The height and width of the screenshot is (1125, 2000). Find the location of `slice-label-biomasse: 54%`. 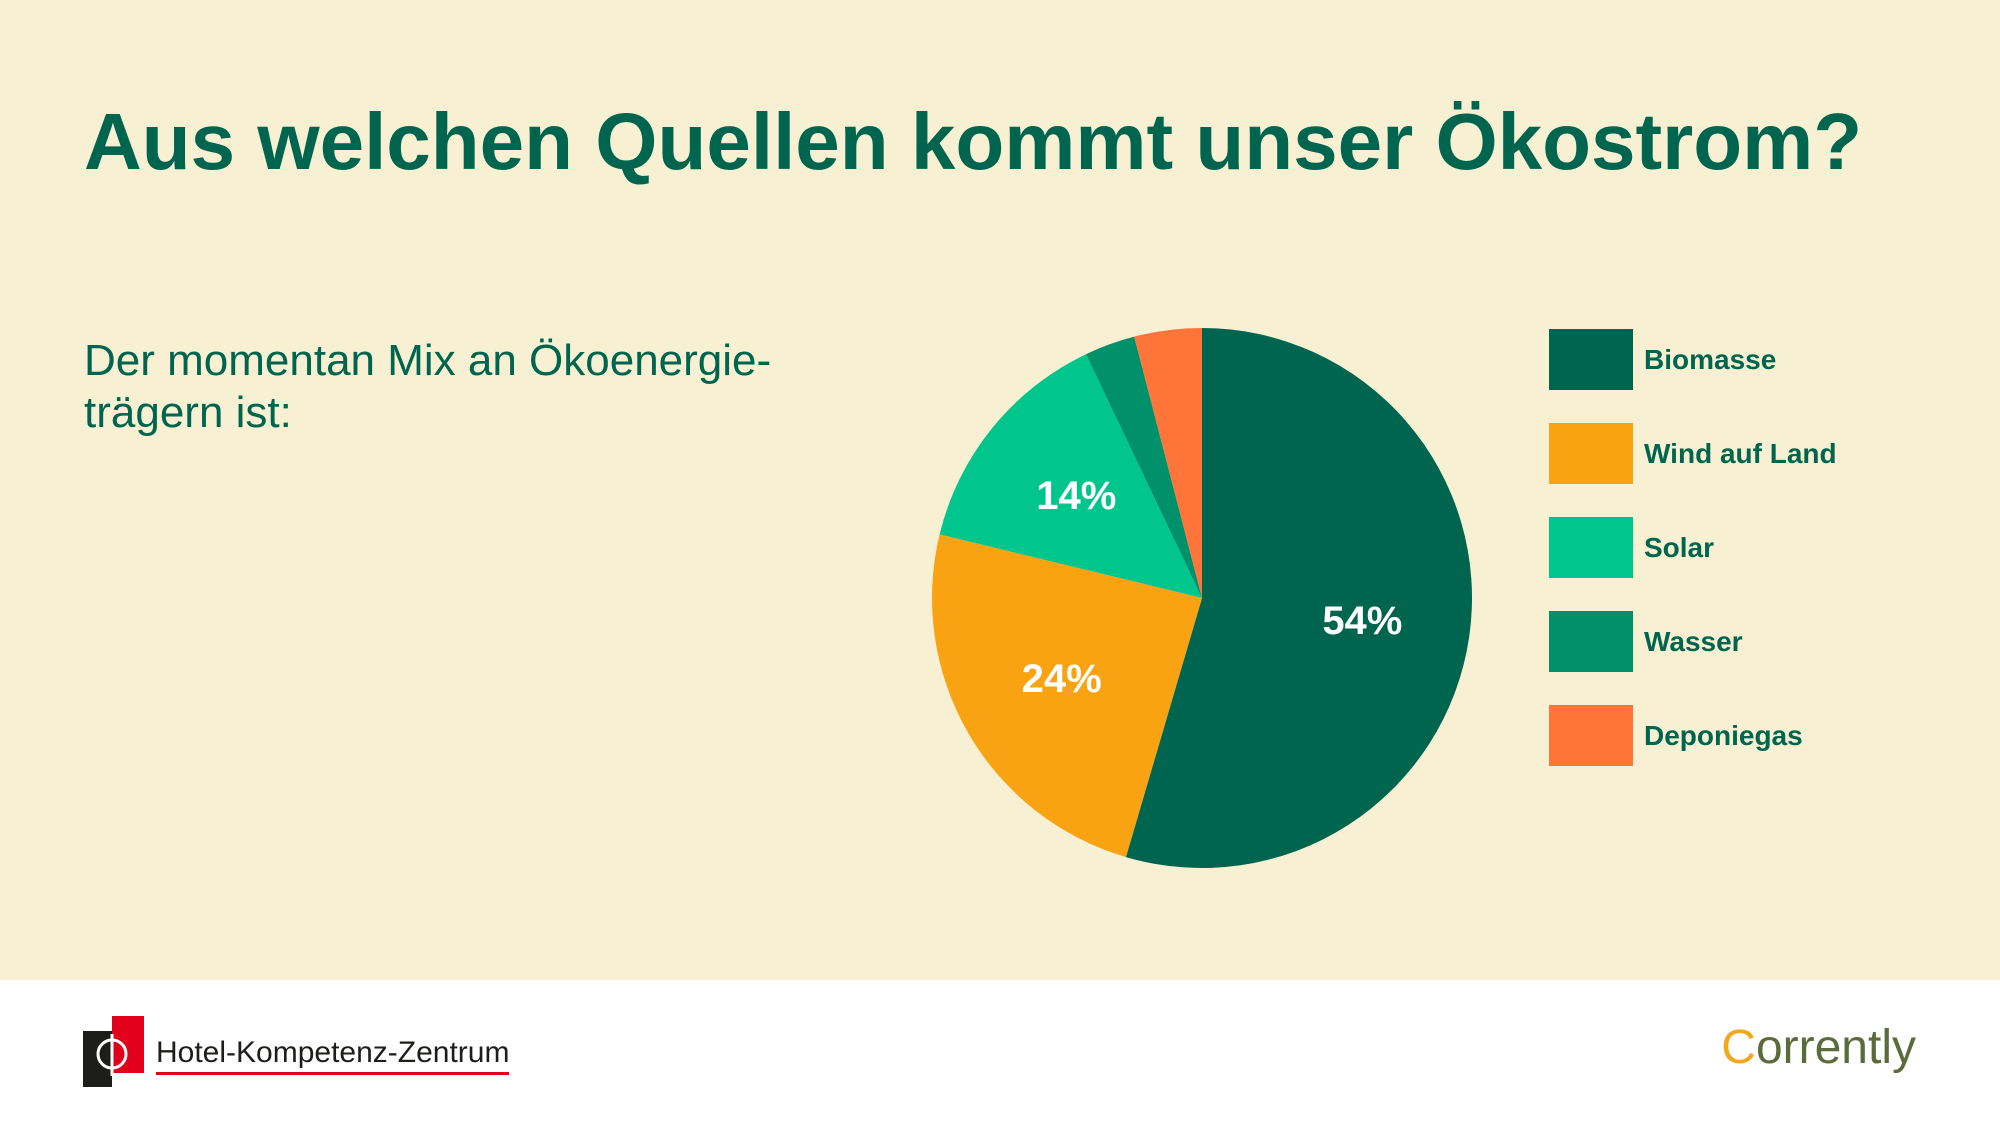

slice-label-biomasse: 54% is located at coordinates (1362, 621).